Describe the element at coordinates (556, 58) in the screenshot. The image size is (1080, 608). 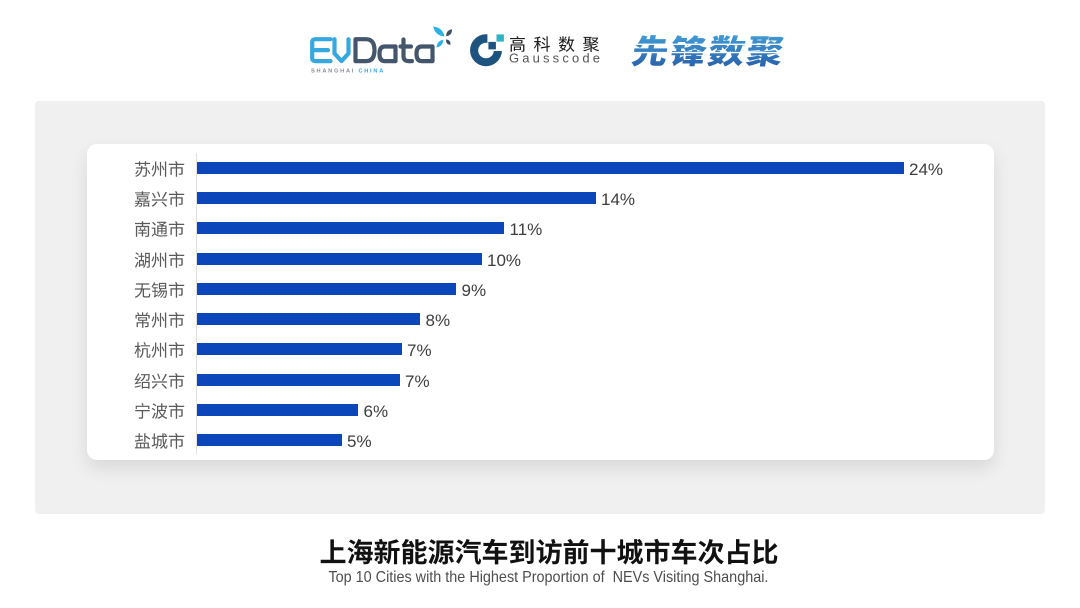
I see `svg-text: Gausscode` at that location.